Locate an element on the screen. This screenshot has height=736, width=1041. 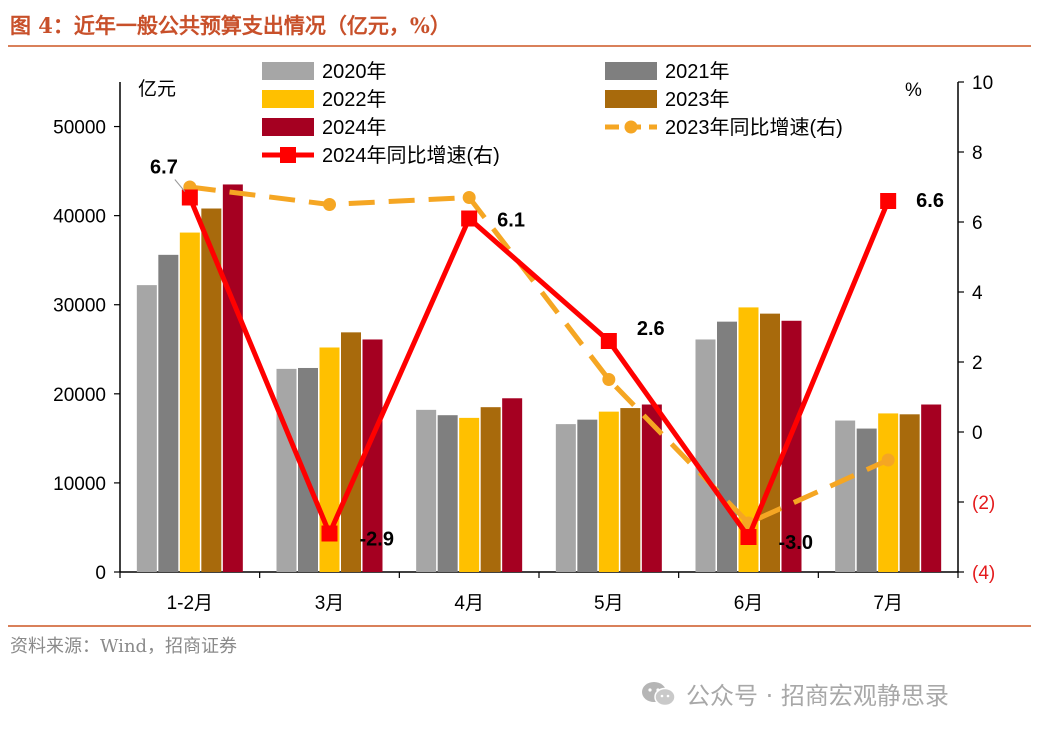
legend-label: 2021年 is located at coordinates (697, 71).